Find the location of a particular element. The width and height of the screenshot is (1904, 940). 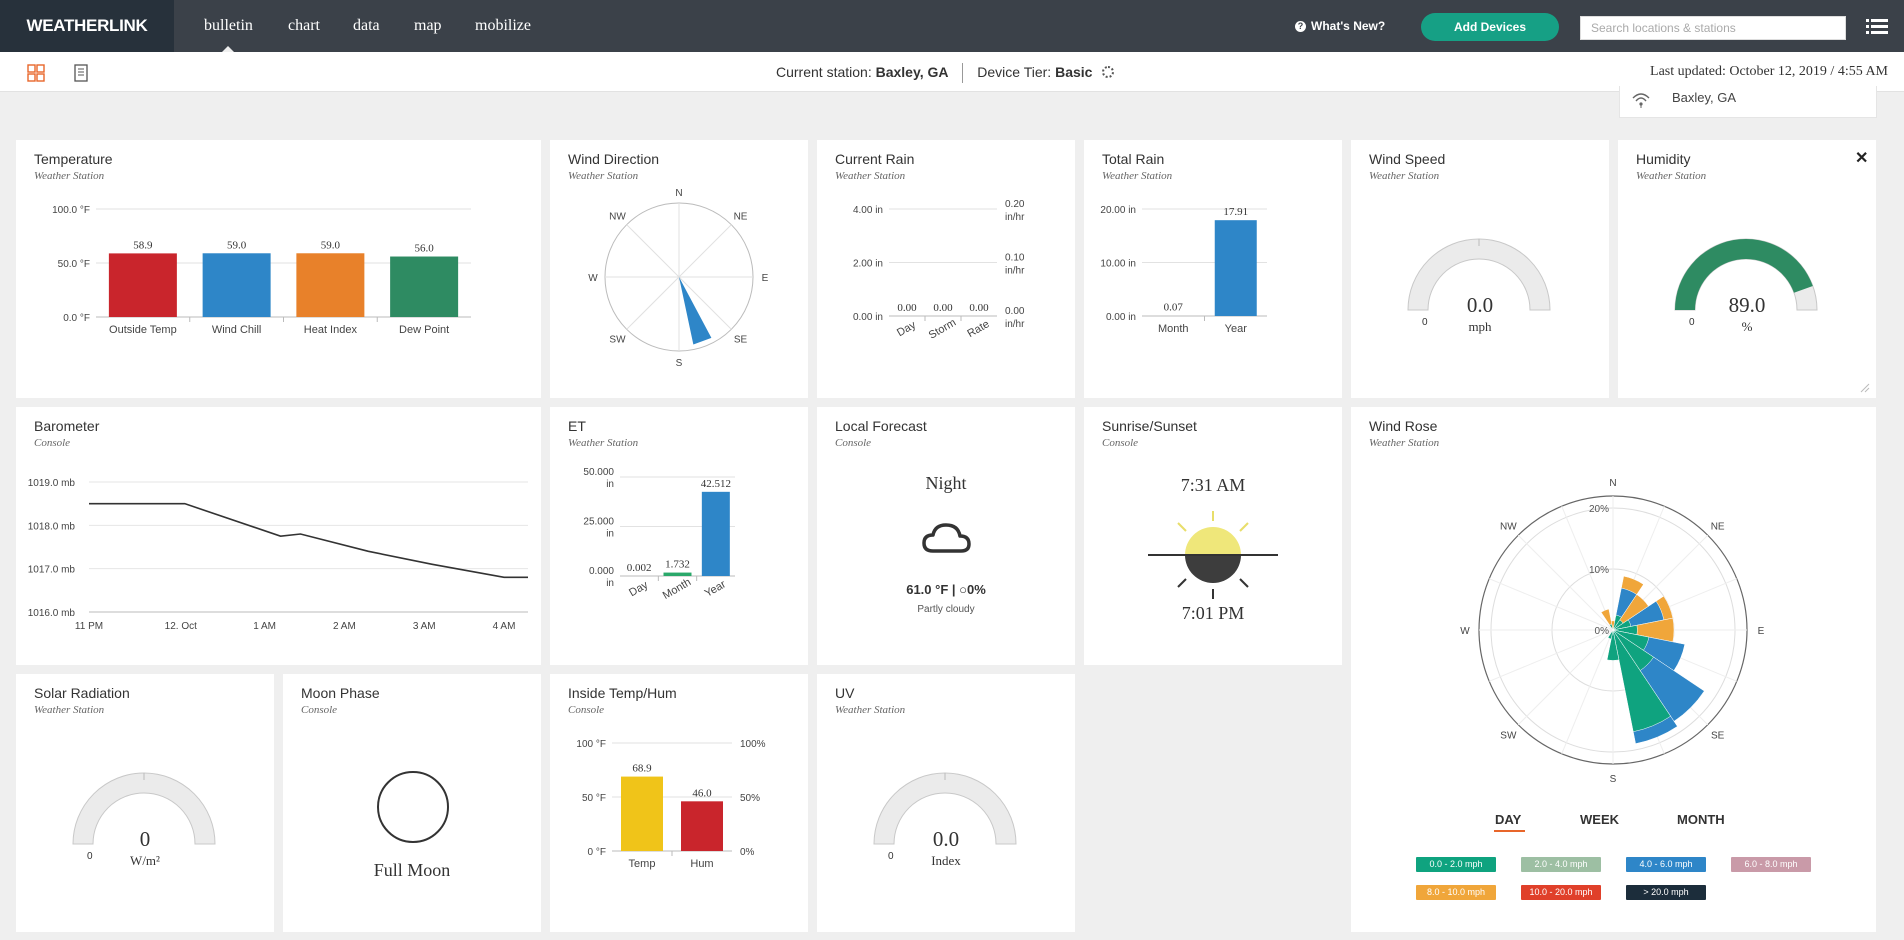

rose-ring-label: 20% is located at coordinates (1599, 509).